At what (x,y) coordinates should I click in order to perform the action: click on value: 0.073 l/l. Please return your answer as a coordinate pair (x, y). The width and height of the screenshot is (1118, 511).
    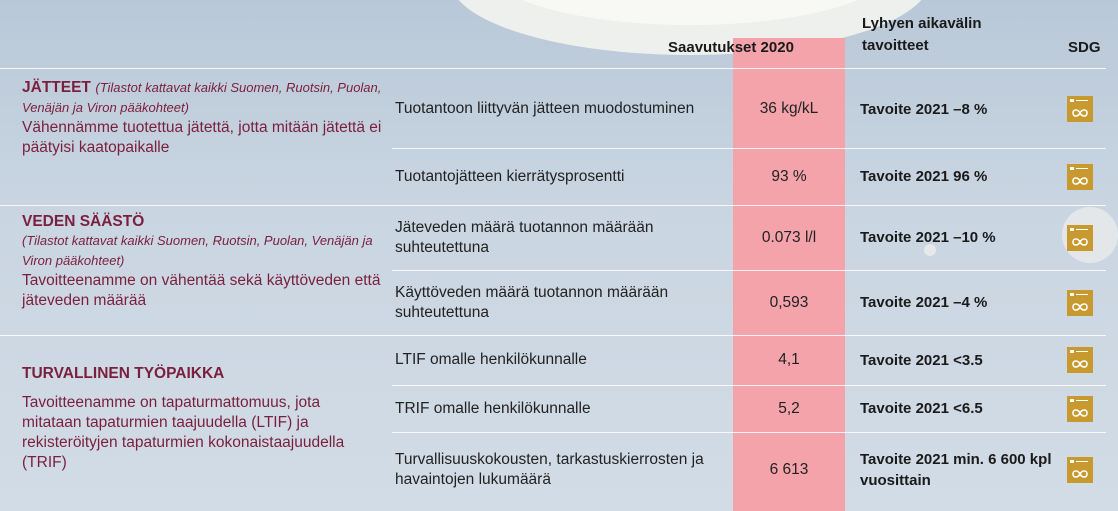
    Looking at the image, I should click on (789, 237).